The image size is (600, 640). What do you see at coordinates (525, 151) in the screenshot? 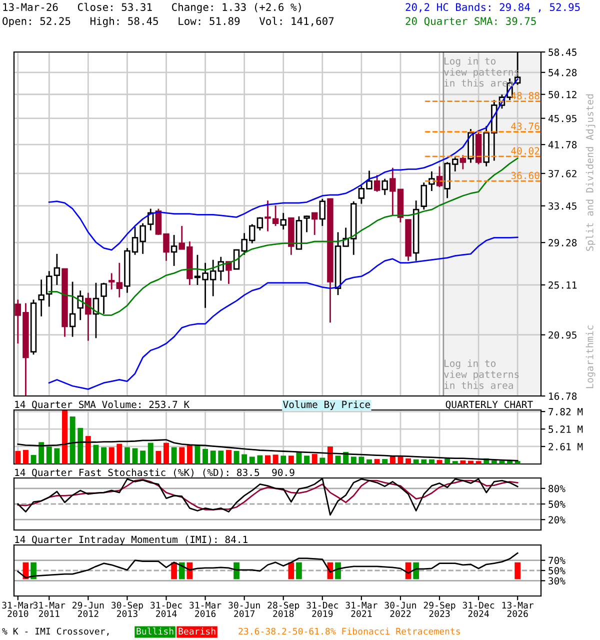
I see `ref-line-label: 40.02` at bounding box center [525, 151].